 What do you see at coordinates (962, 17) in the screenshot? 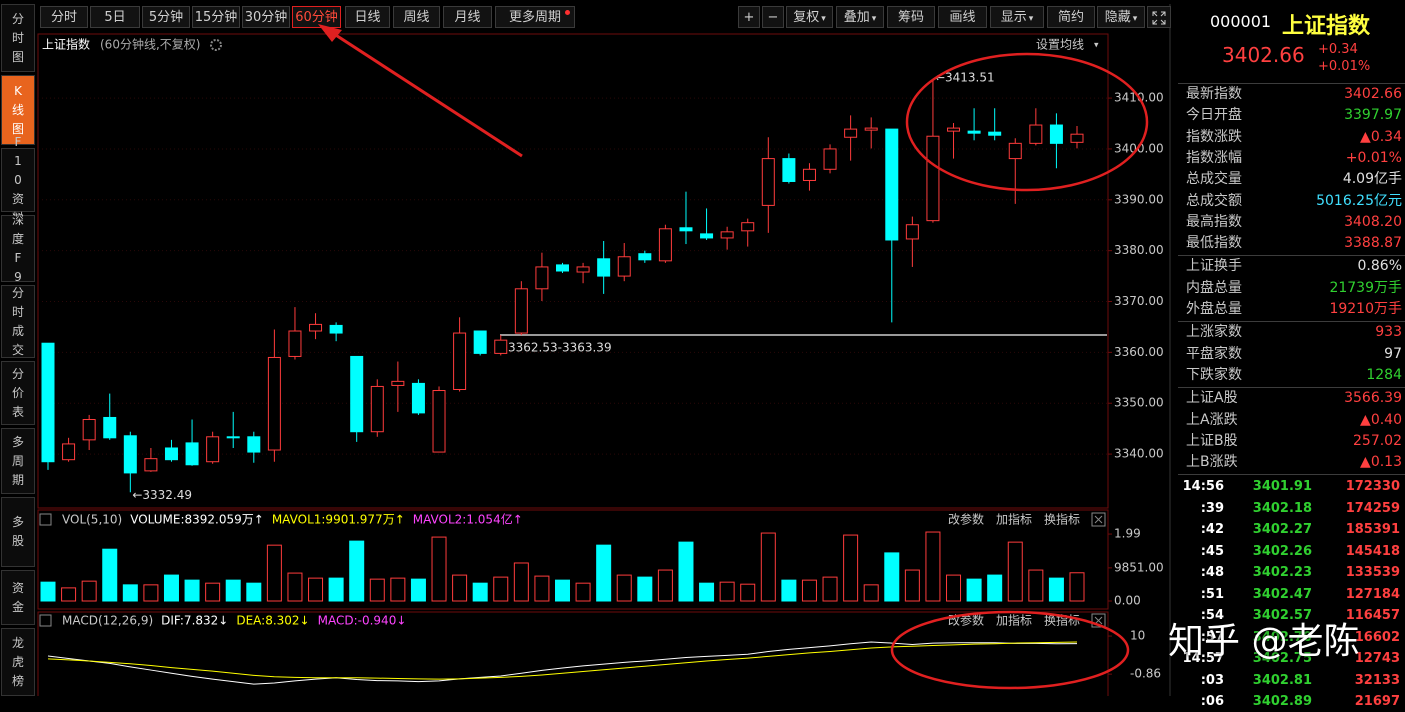
I see `tool-button: 画线` at bounding box center [962, 17].